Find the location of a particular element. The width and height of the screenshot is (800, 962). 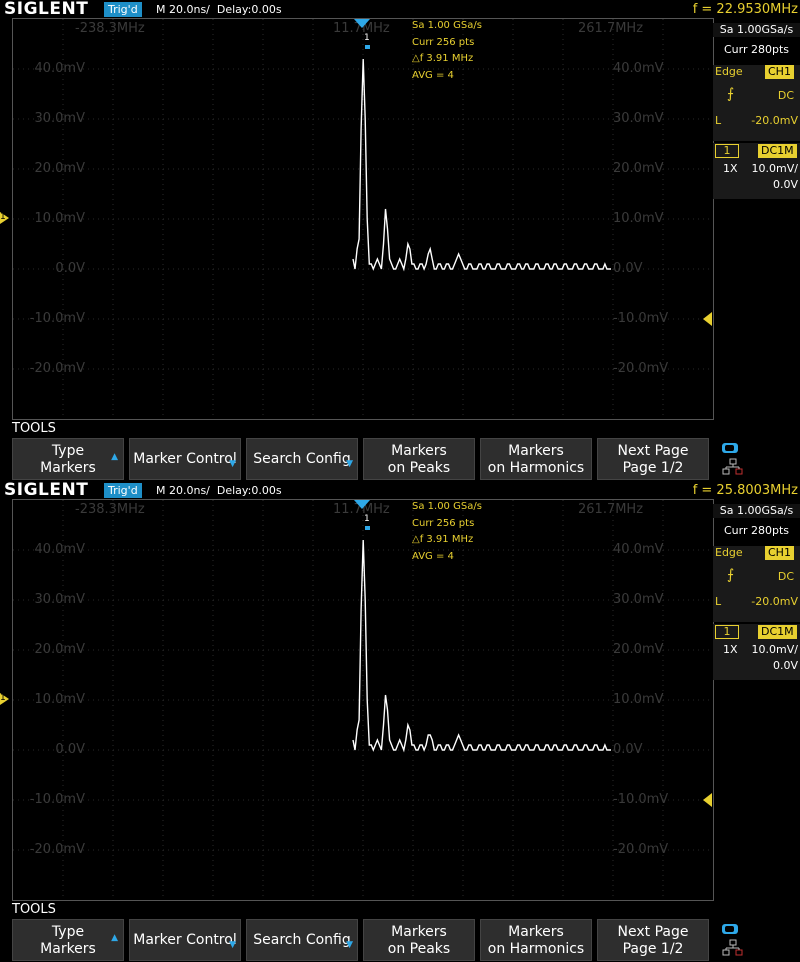

softkey-label: Marker Control is located at coordinates (185, 940).